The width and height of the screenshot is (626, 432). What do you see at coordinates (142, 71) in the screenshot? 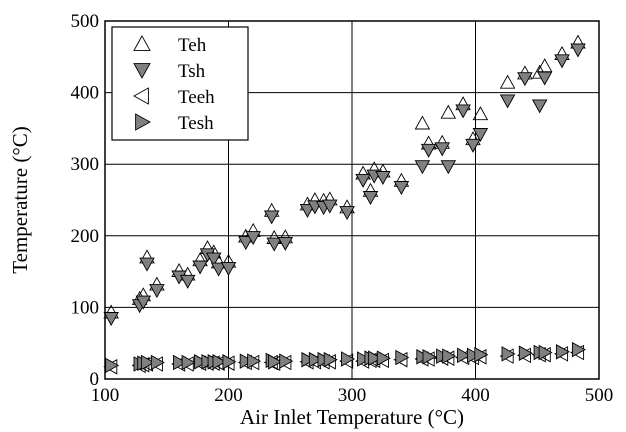
I see `legend-marker-tsh` at bounding box center [142, 71].